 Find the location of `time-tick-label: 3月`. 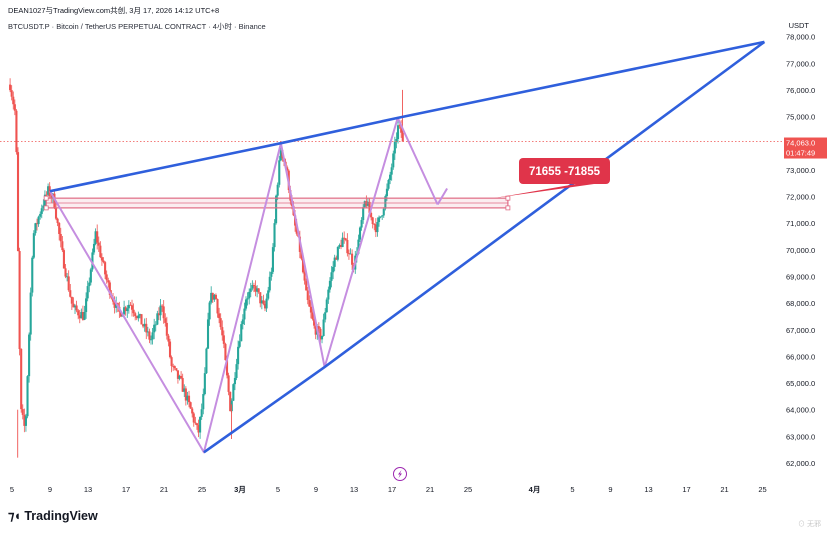

time-tick-label: 3月 is located at coordinates (240, 489).